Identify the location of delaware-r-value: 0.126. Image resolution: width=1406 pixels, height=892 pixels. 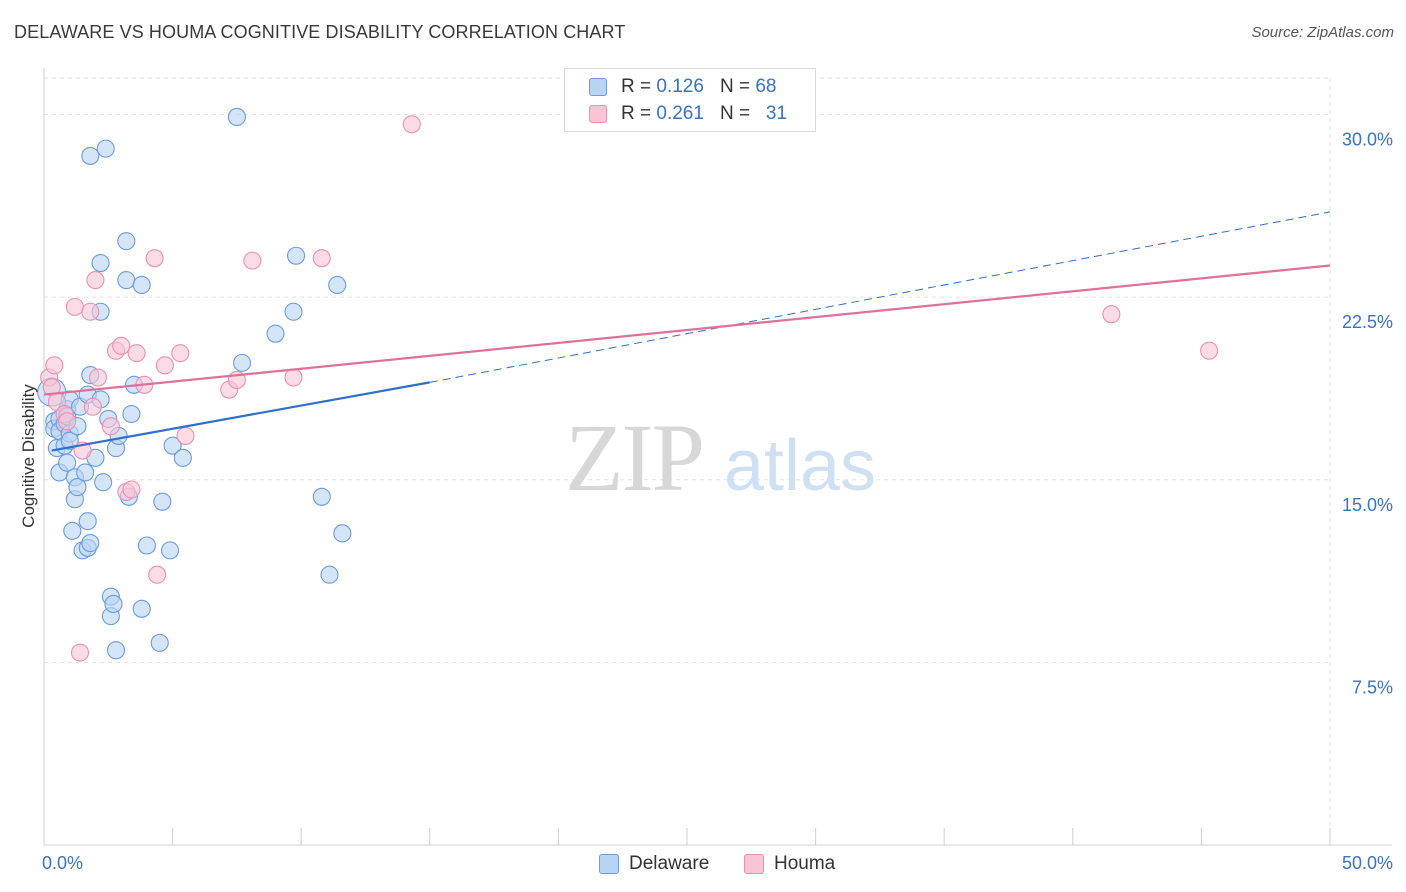
(680, 86).